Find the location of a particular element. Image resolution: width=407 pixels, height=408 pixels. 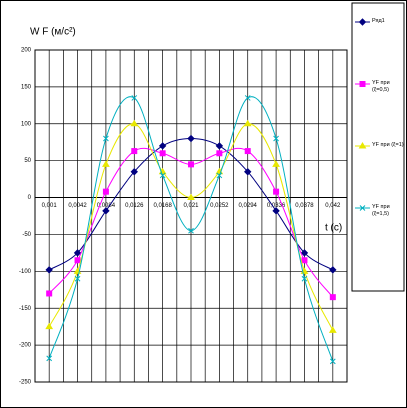

x-tick-label: 0,0252 is located at coordinates (219, 206).